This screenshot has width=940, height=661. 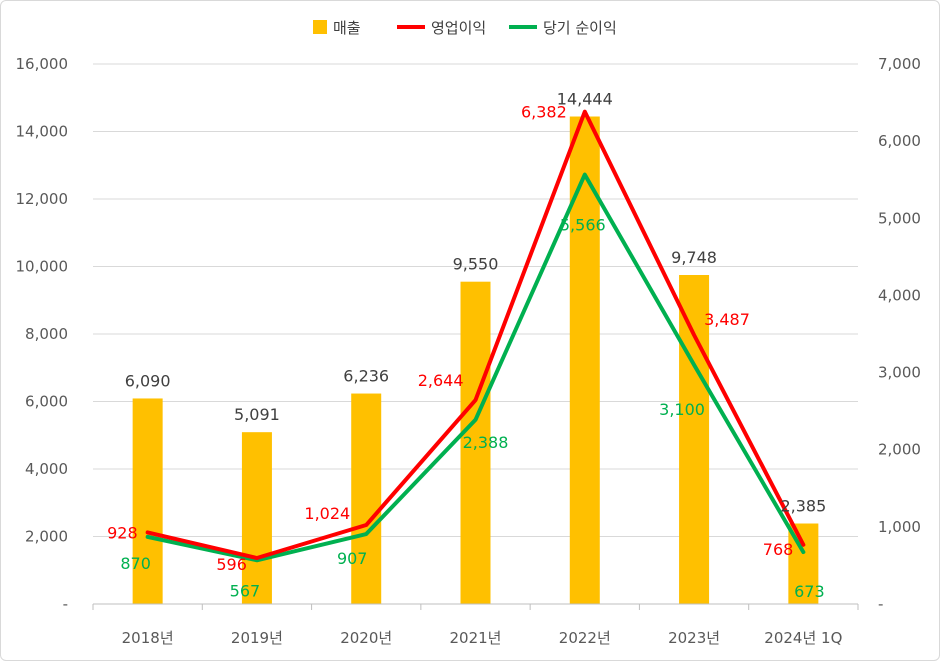 I want to click on net-income-label: 907, so click(x=352, y=558).